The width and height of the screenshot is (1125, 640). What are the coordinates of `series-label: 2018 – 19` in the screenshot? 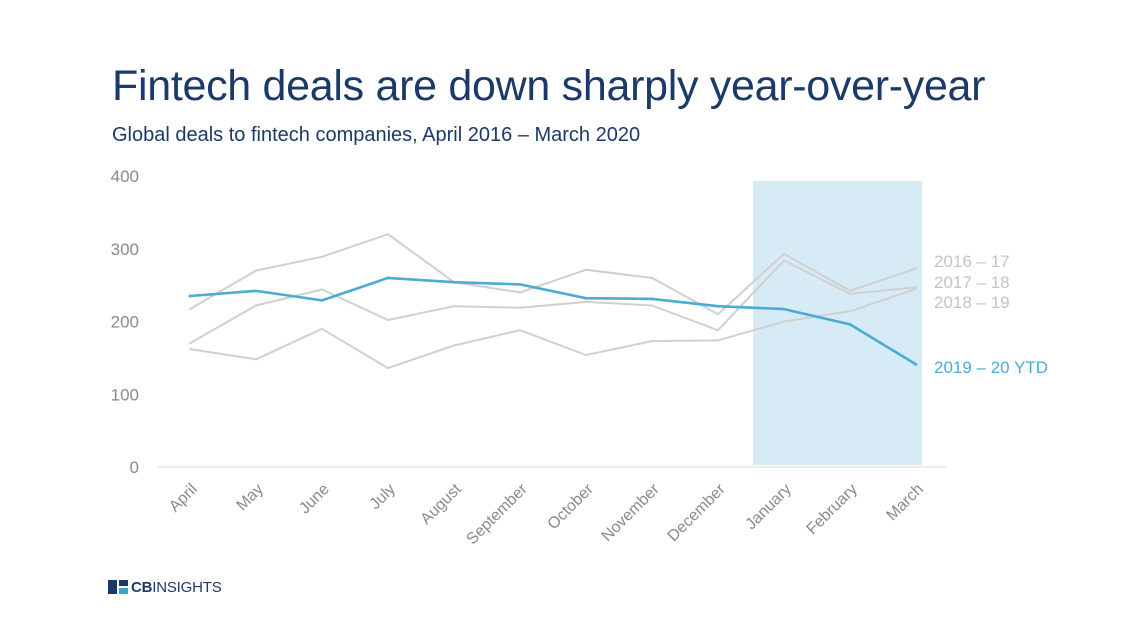 It's located at (972, 302).